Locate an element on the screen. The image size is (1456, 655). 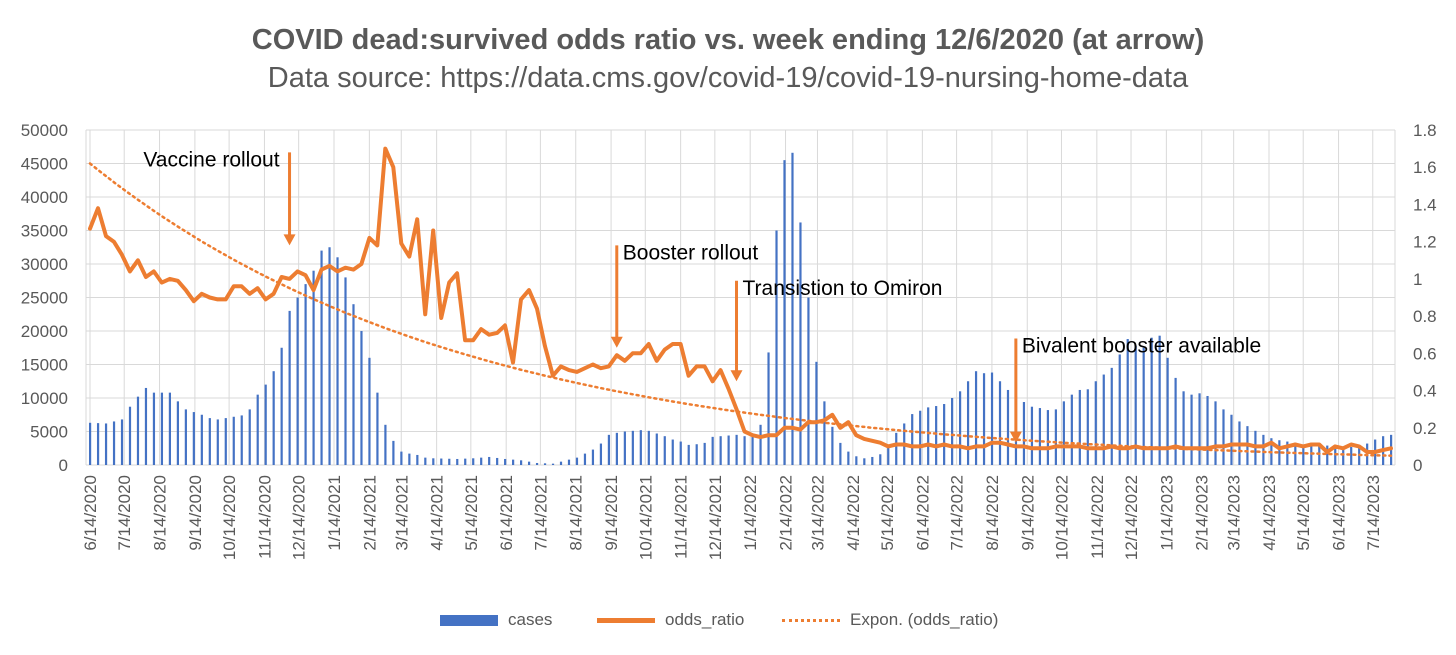
x-tick-label: 4/14/2023 is located at coordinates (1269, 513).